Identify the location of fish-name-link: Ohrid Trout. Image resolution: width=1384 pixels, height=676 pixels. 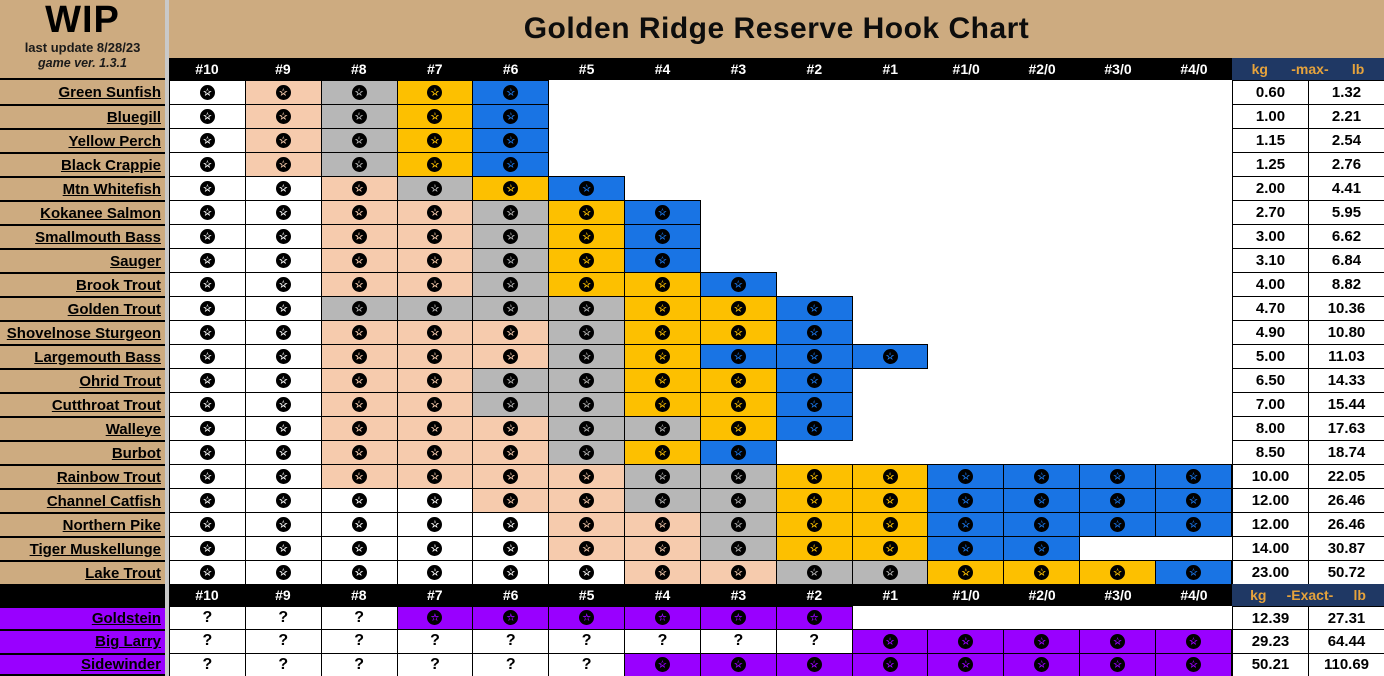
(82, 380).